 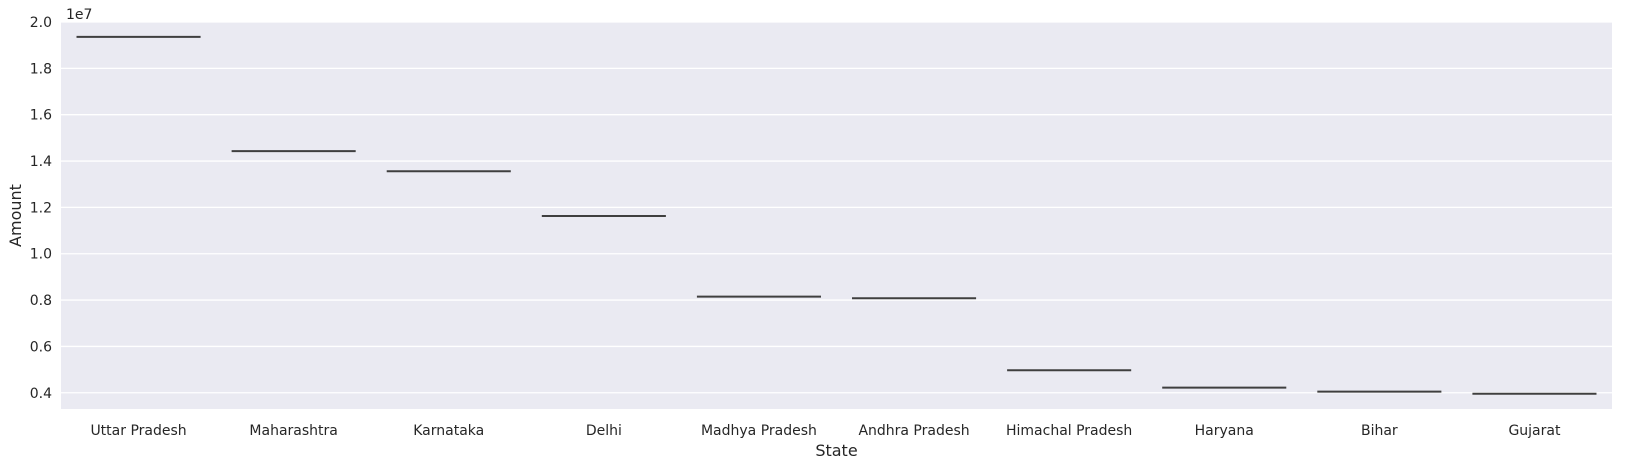 What do you see at coordinates (15, 215) in the screenshot?
I see `y-axis-label: Amount` at bounding box center [15, 215].